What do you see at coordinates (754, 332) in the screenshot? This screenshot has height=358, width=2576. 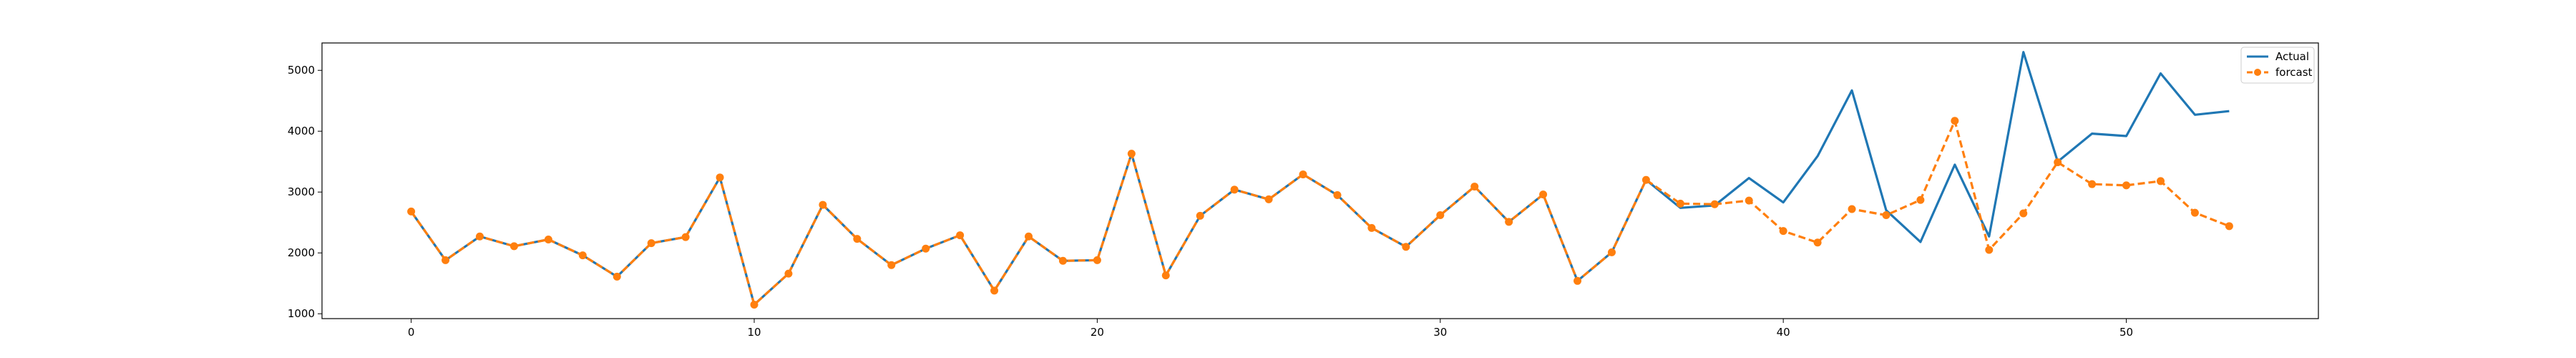 I see `x-tick-label: 10` at bounding box center [754, 332].